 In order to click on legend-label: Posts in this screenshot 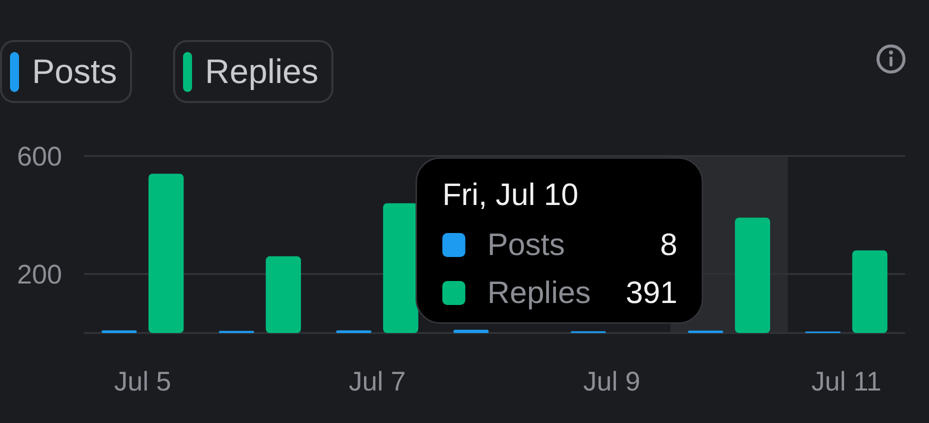, I will do `click(75, 72)`.